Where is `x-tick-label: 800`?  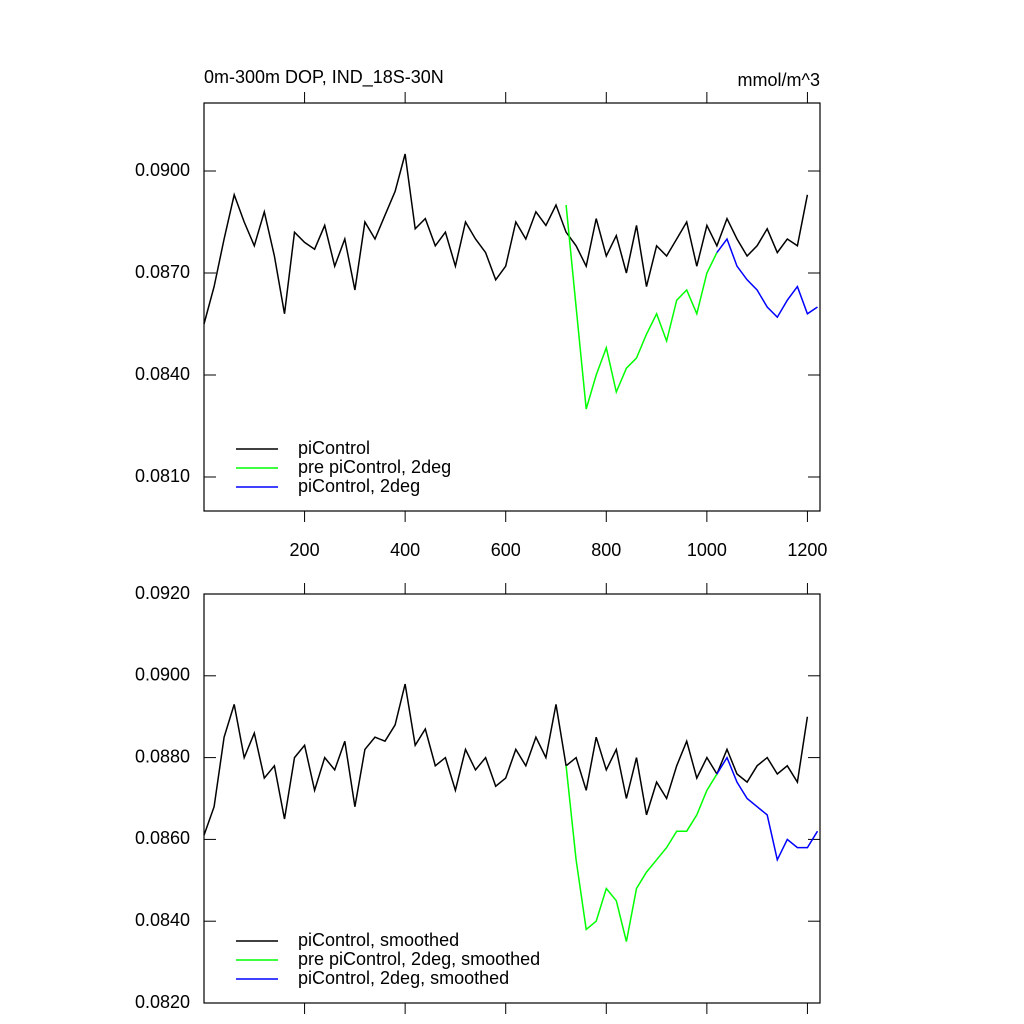 x-tick-label: 800 is located at coordinates (606, 550).